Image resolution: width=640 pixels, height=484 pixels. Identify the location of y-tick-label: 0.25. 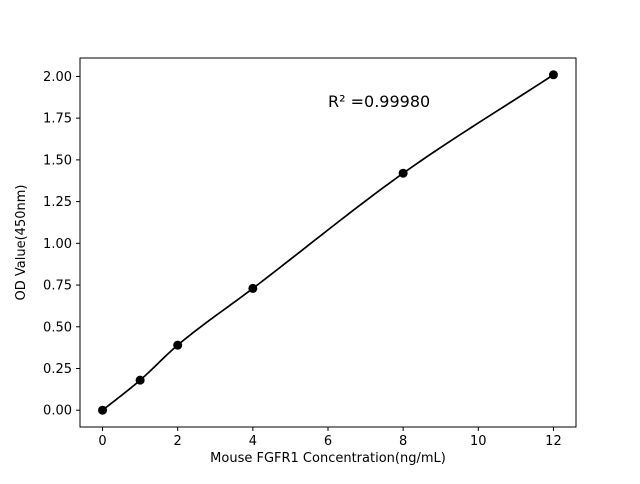
(57, 369).